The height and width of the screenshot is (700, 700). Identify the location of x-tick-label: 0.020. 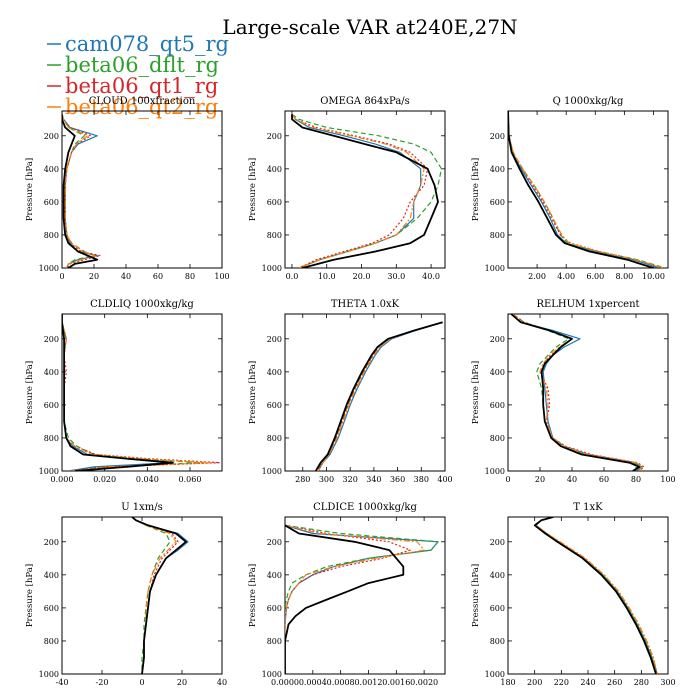
(104, 479).